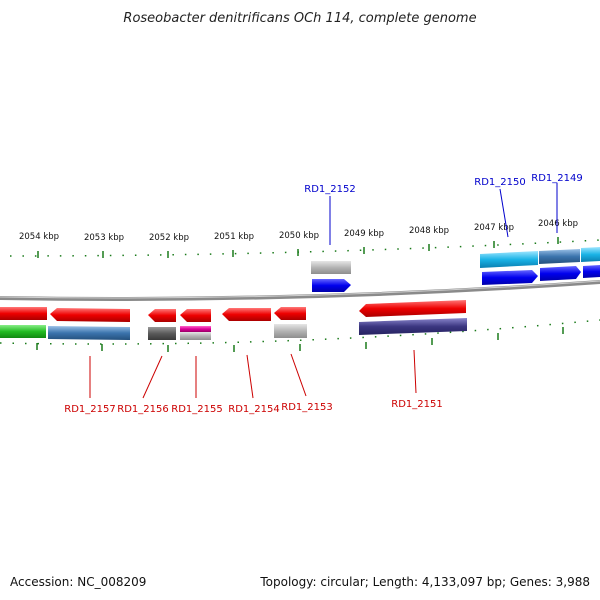 The height and width of the screenshot is (600, 600). I want to click on gene-label: RD1_2149, so click(556, 178).